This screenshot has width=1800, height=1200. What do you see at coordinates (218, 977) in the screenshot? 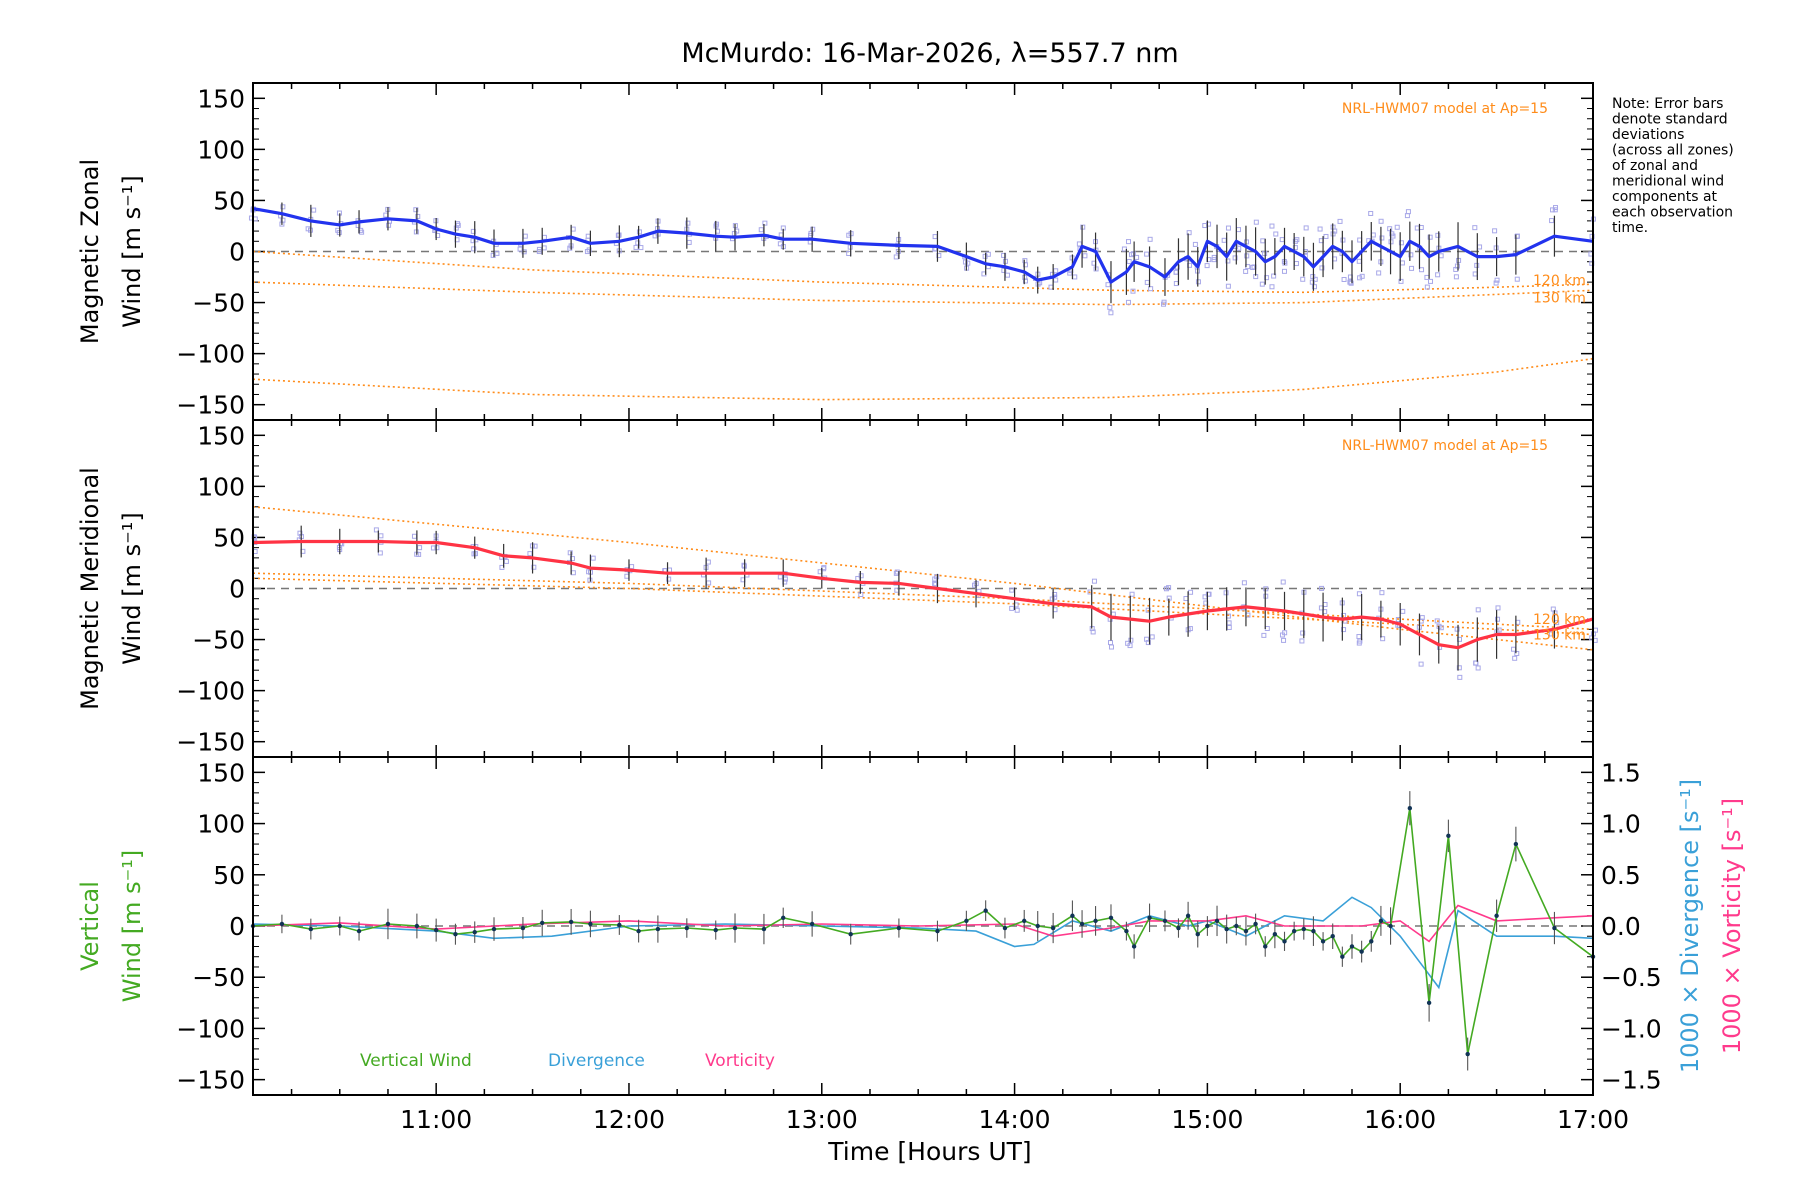
I see `vertical-ytick-label: −50` at bounding box center [218, 977].